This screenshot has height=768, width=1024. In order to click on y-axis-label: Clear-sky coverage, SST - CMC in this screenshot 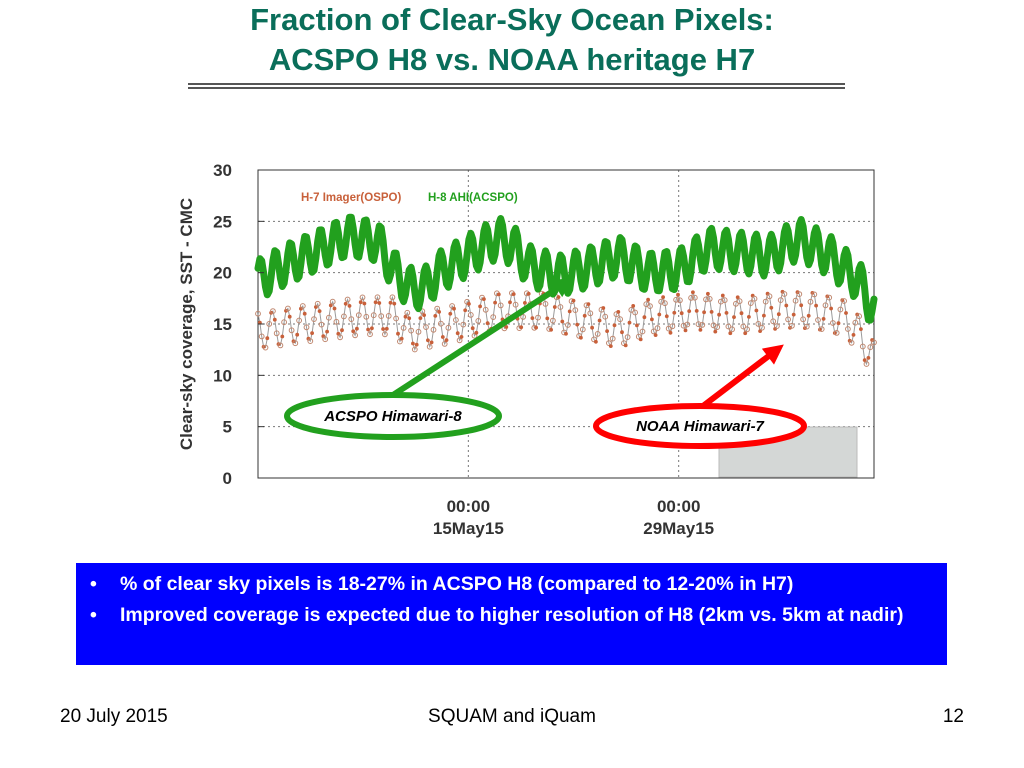, I will do `click(186, 324)`.